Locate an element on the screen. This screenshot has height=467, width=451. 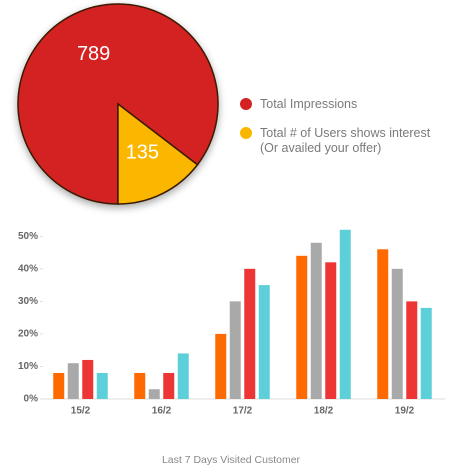
y-tick-label: 0% is located at coordinates (31, 399).